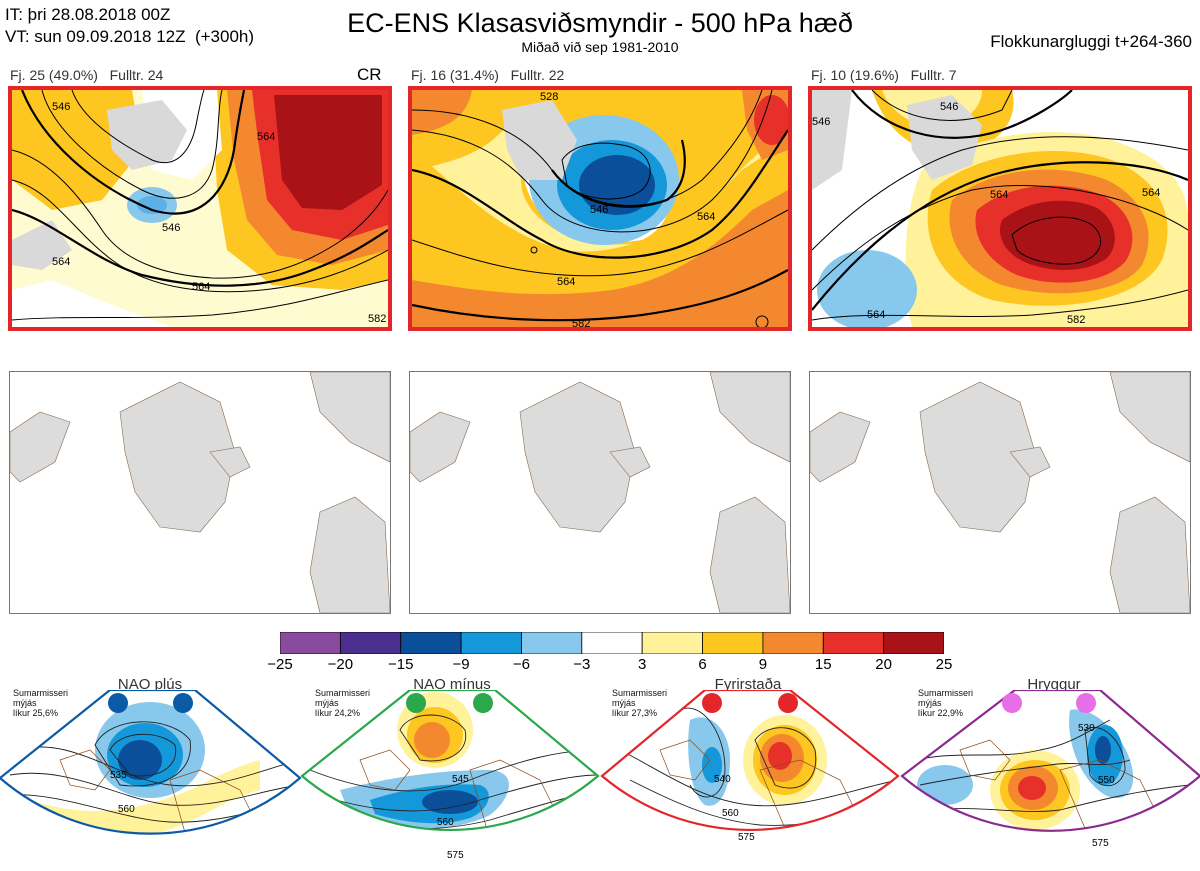  What do you see at coordinates (537, 75) in the screenshot?
I see `cluster-2-members: Fulltr. 22` at bounding box center [537, 75].